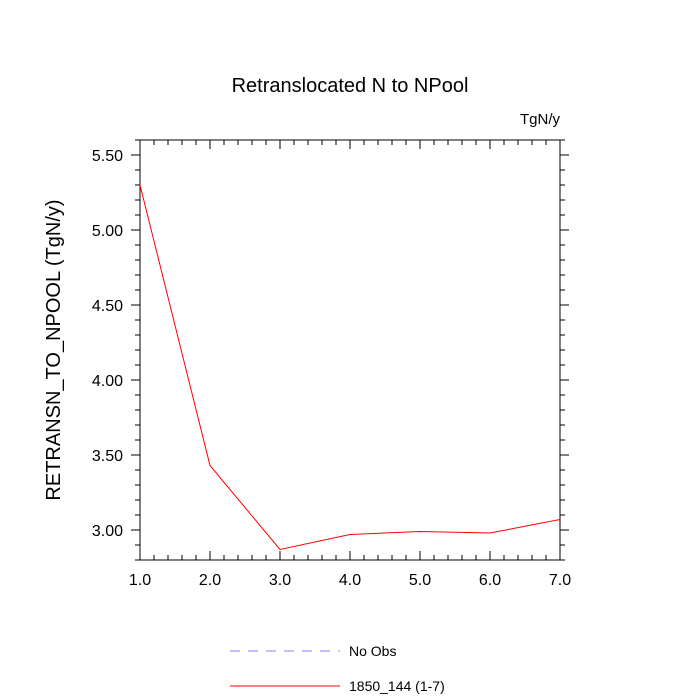 The height and width of the screenshot is (700, 700). I want to click on legend-label-0: No Obs, so click(372, 651).